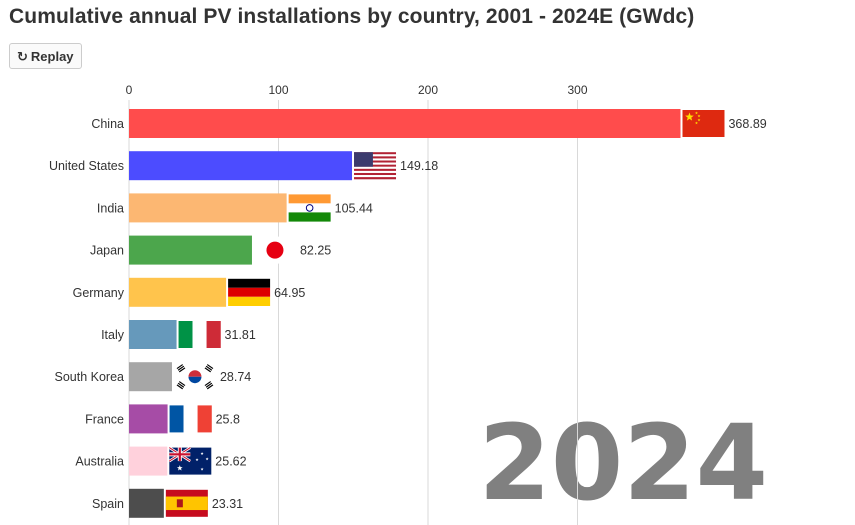 Image resolution: width=855 pixels, height=525 pixels. I want to click on france-flag-icon, so click(190, 419).